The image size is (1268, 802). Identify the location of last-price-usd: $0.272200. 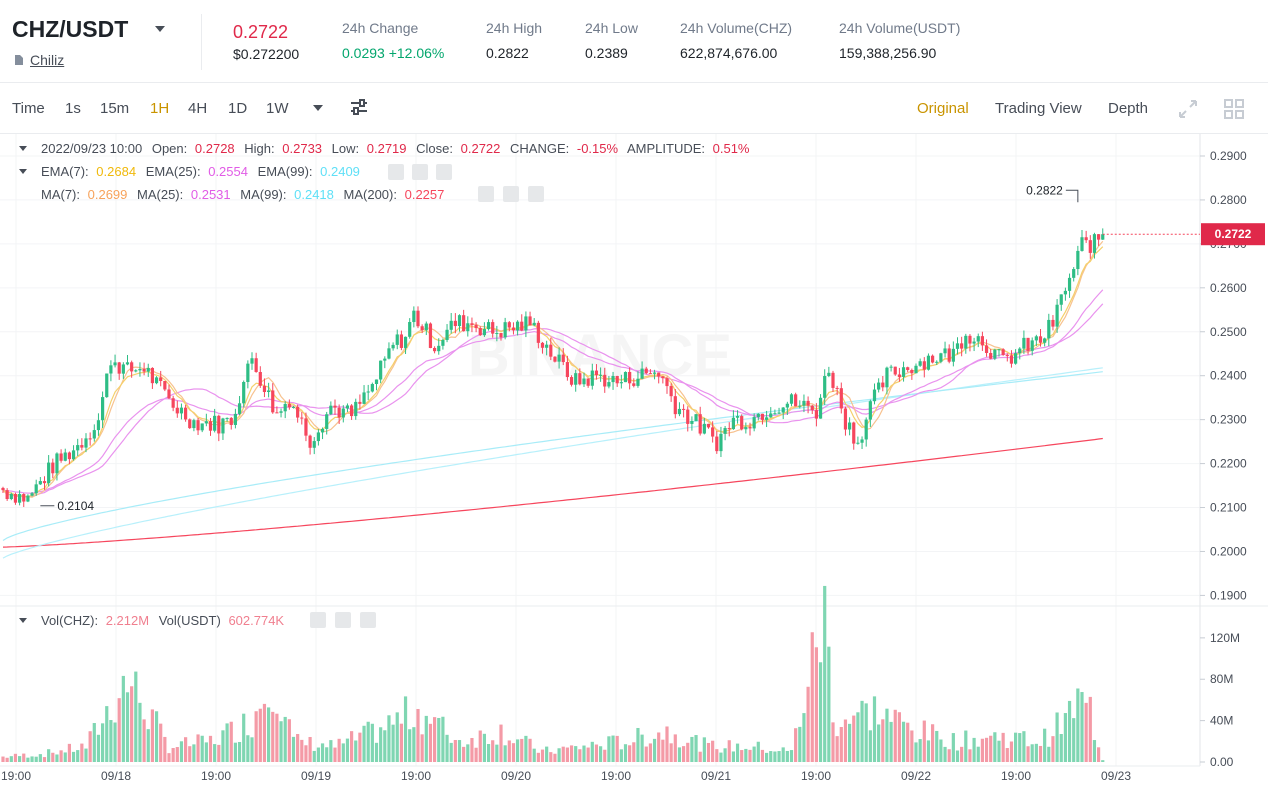
(266, 54).